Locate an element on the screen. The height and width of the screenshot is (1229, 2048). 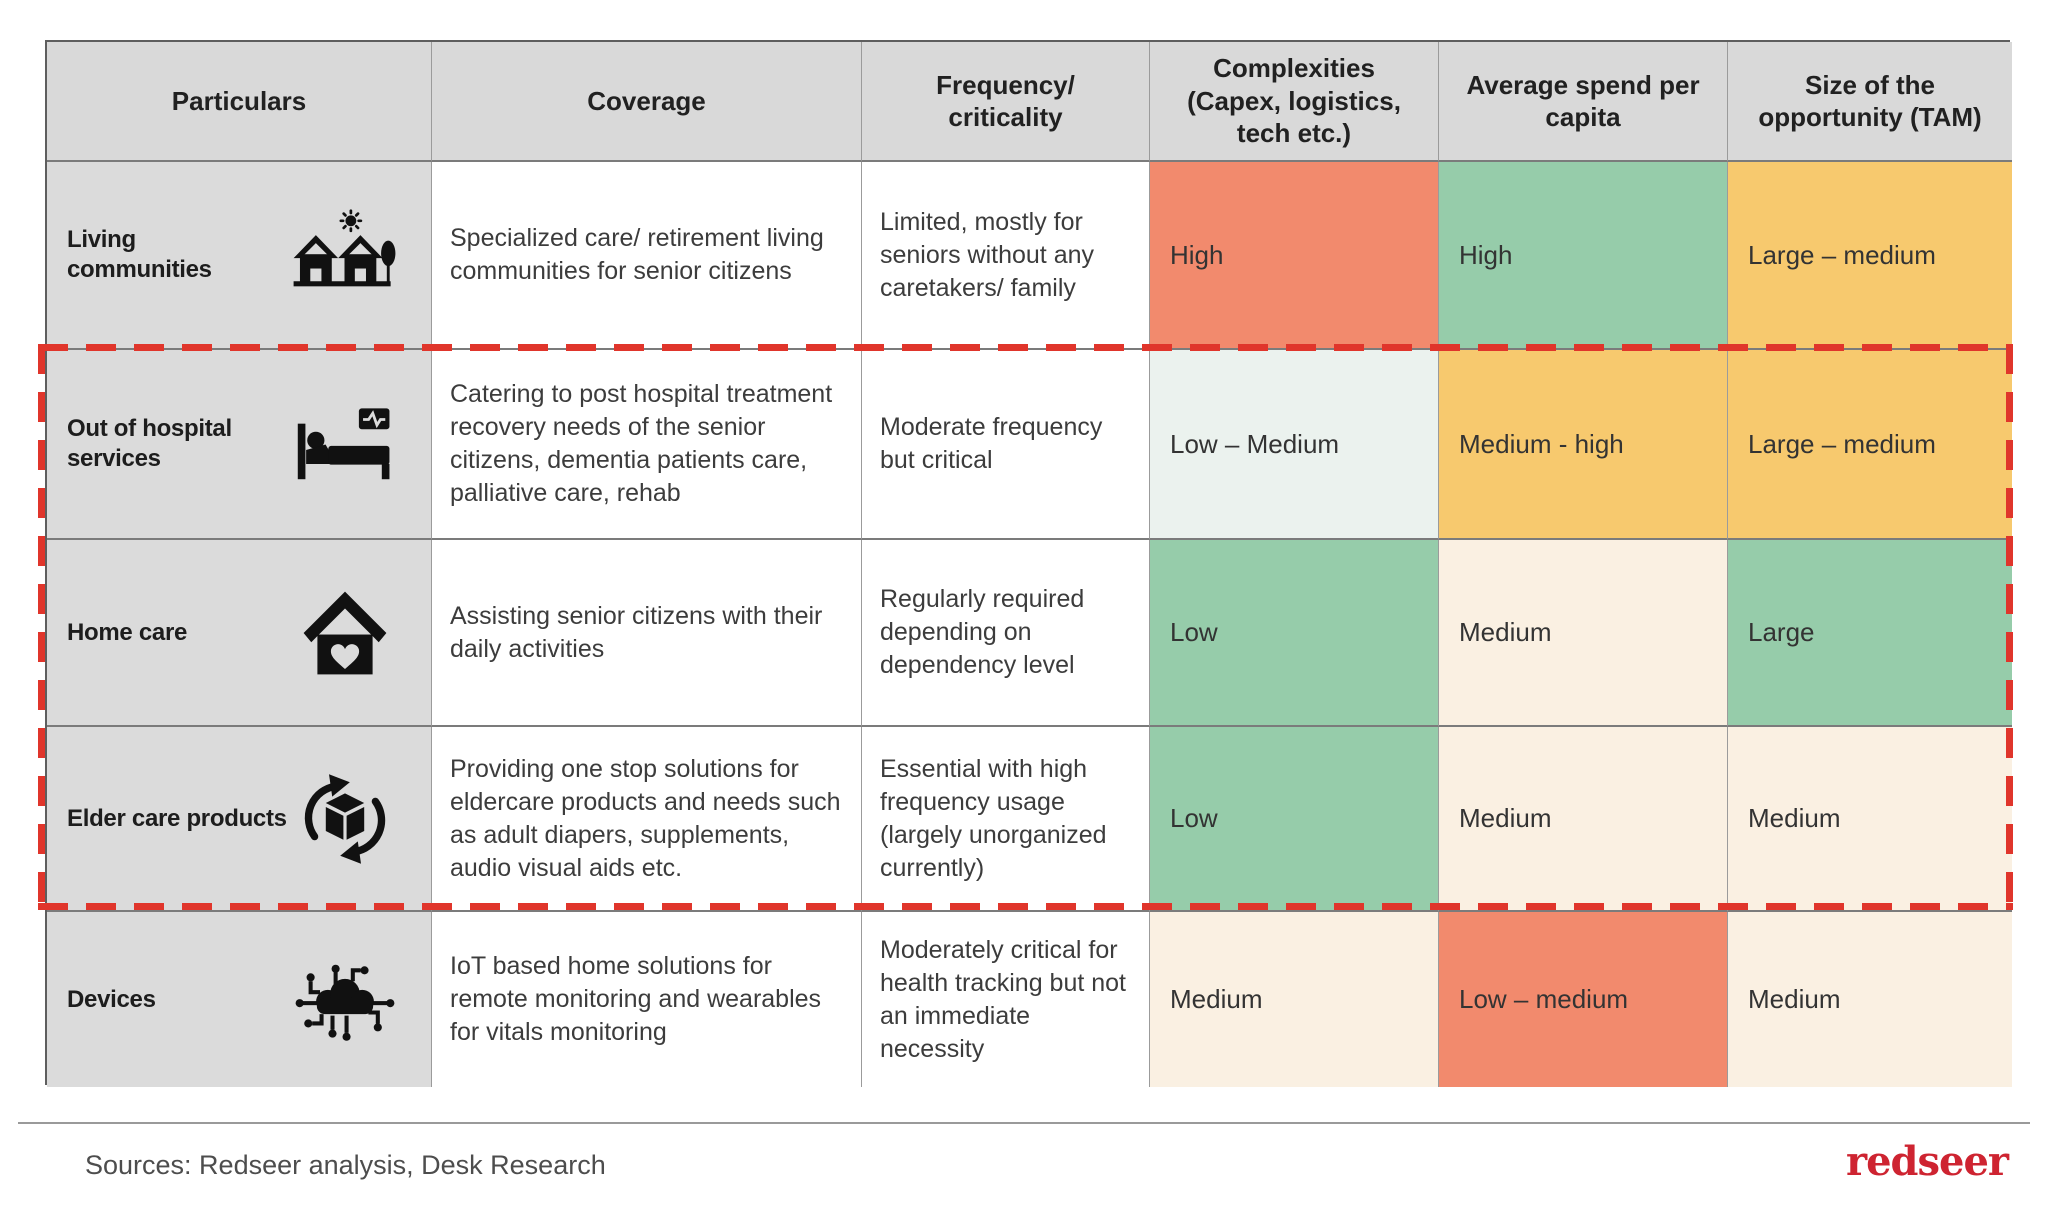
complexity-cell: Medium is located at coordinates (1294, 999).